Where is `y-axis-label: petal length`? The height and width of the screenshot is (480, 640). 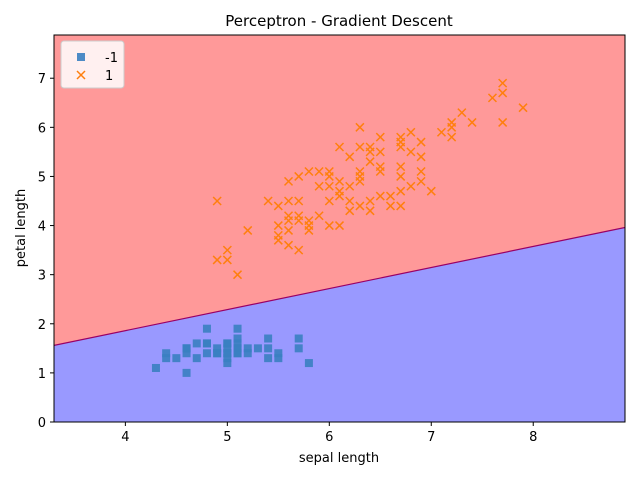
y-axis-label: petal length is located at coordinates (21, 228).